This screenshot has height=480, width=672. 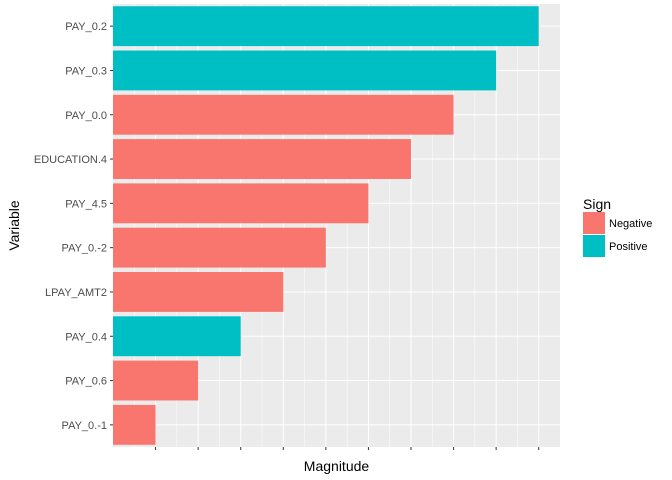 What do you see at coordinates (70, 160) in the screenshot?
I see `y-tick-label: EDUCATION.4` at bounding box center [70, 160].